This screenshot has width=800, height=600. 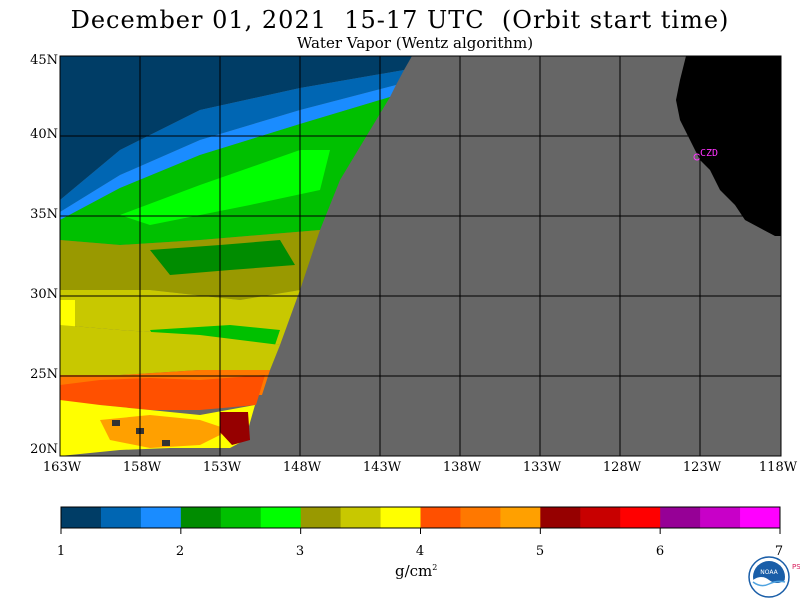 What do you see at coordinates (420, 551) in the screenshot?
I see `colorbar-tick-4: 4` at bounding box center [420, 551].